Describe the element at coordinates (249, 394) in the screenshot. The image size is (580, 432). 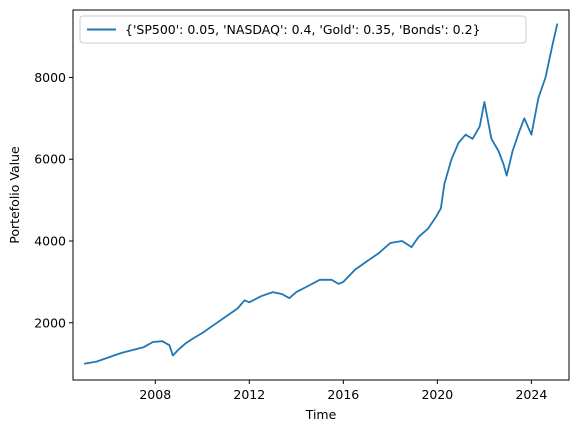
I see `x-tick-label: 2012` at that location.